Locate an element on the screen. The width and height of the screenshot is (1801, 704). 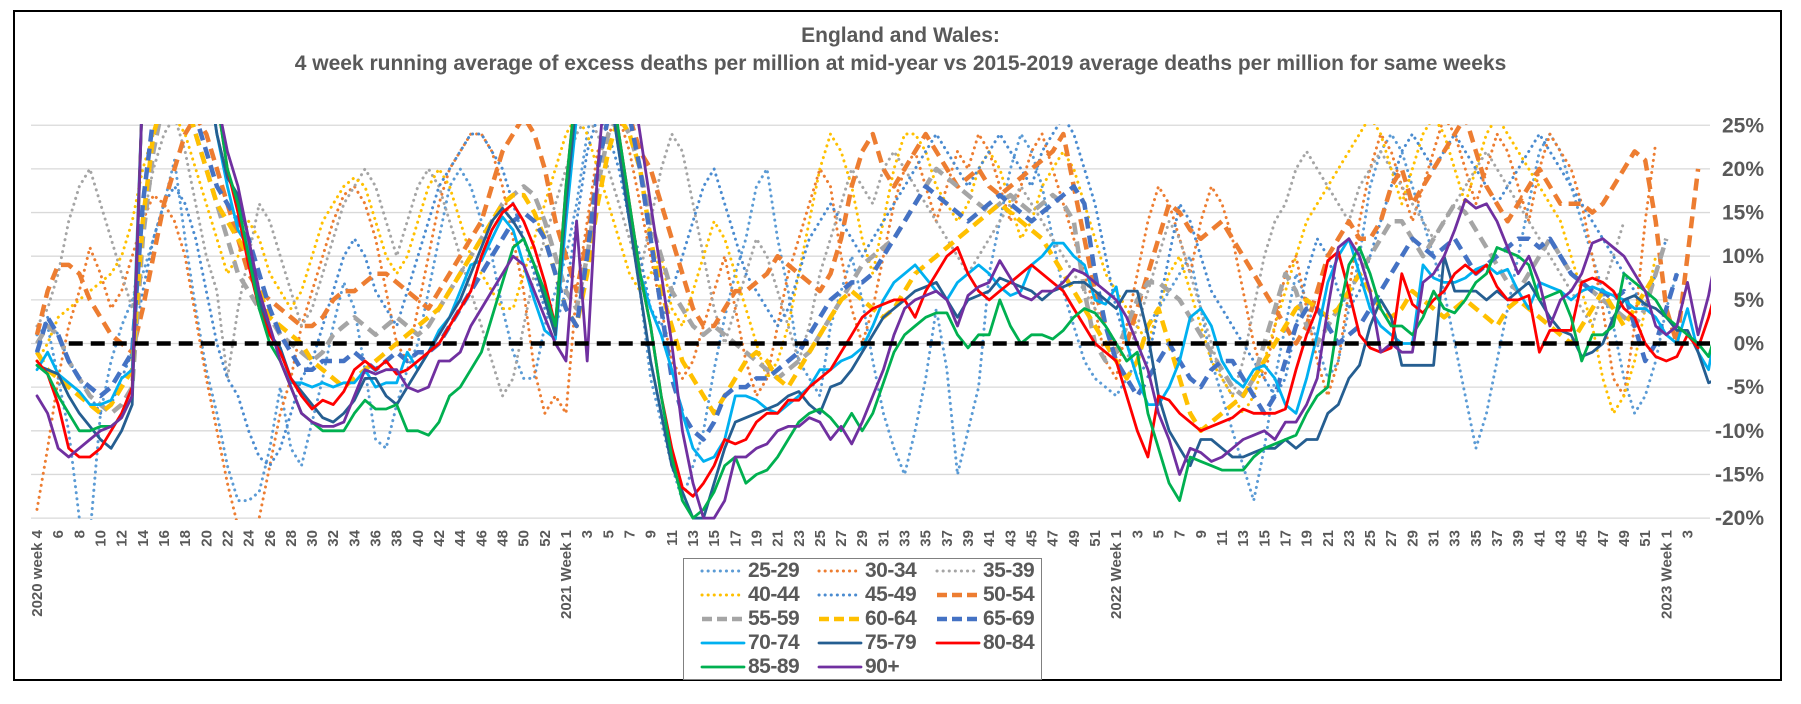
x-tick-label: 44 is located at coordinates (460, 537).